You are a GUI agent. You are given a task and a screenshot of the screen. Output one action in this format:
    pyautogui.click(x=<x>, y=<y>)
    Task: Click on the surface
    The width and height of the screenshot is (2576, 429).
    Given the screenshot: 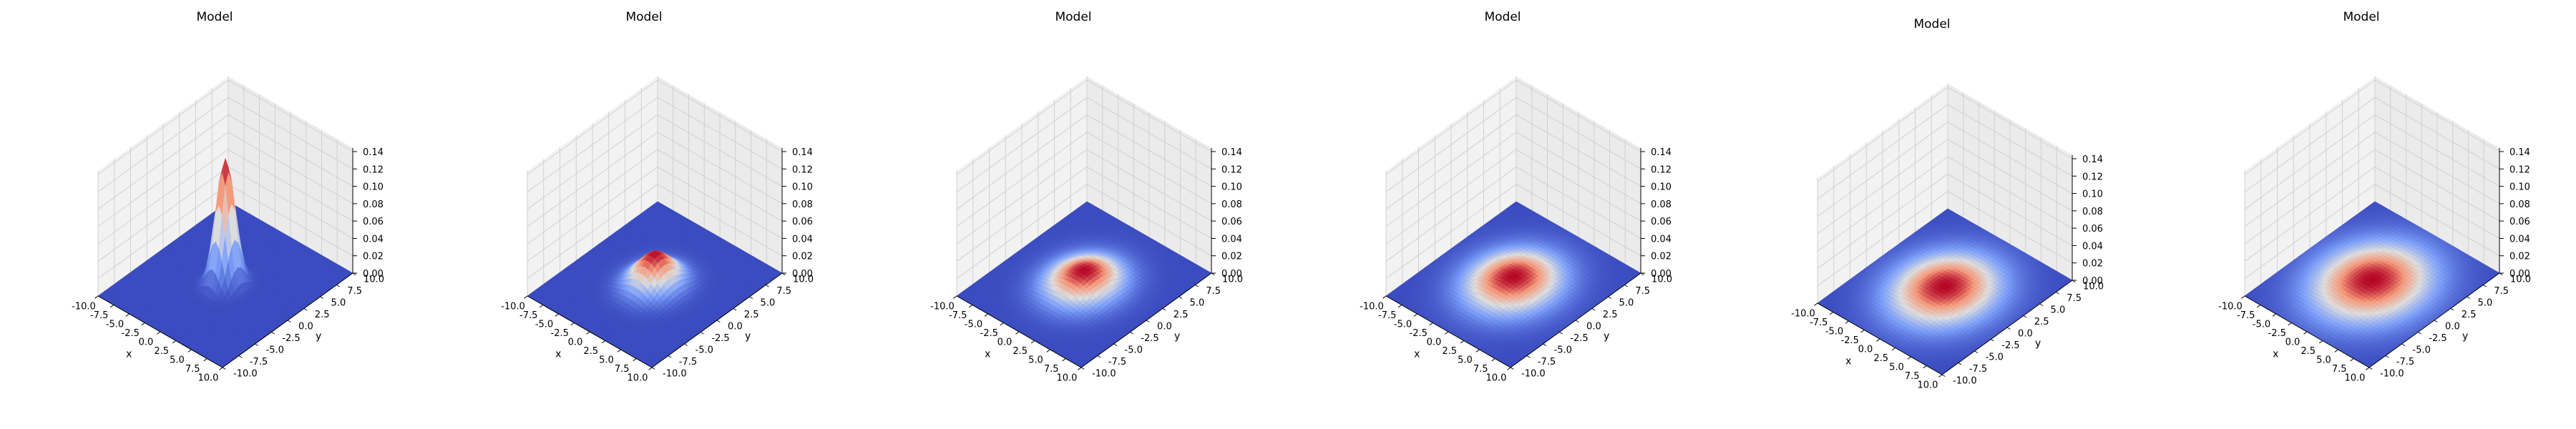 What is the action you would take?
    pyautogui.click(x=225, y=262)
    